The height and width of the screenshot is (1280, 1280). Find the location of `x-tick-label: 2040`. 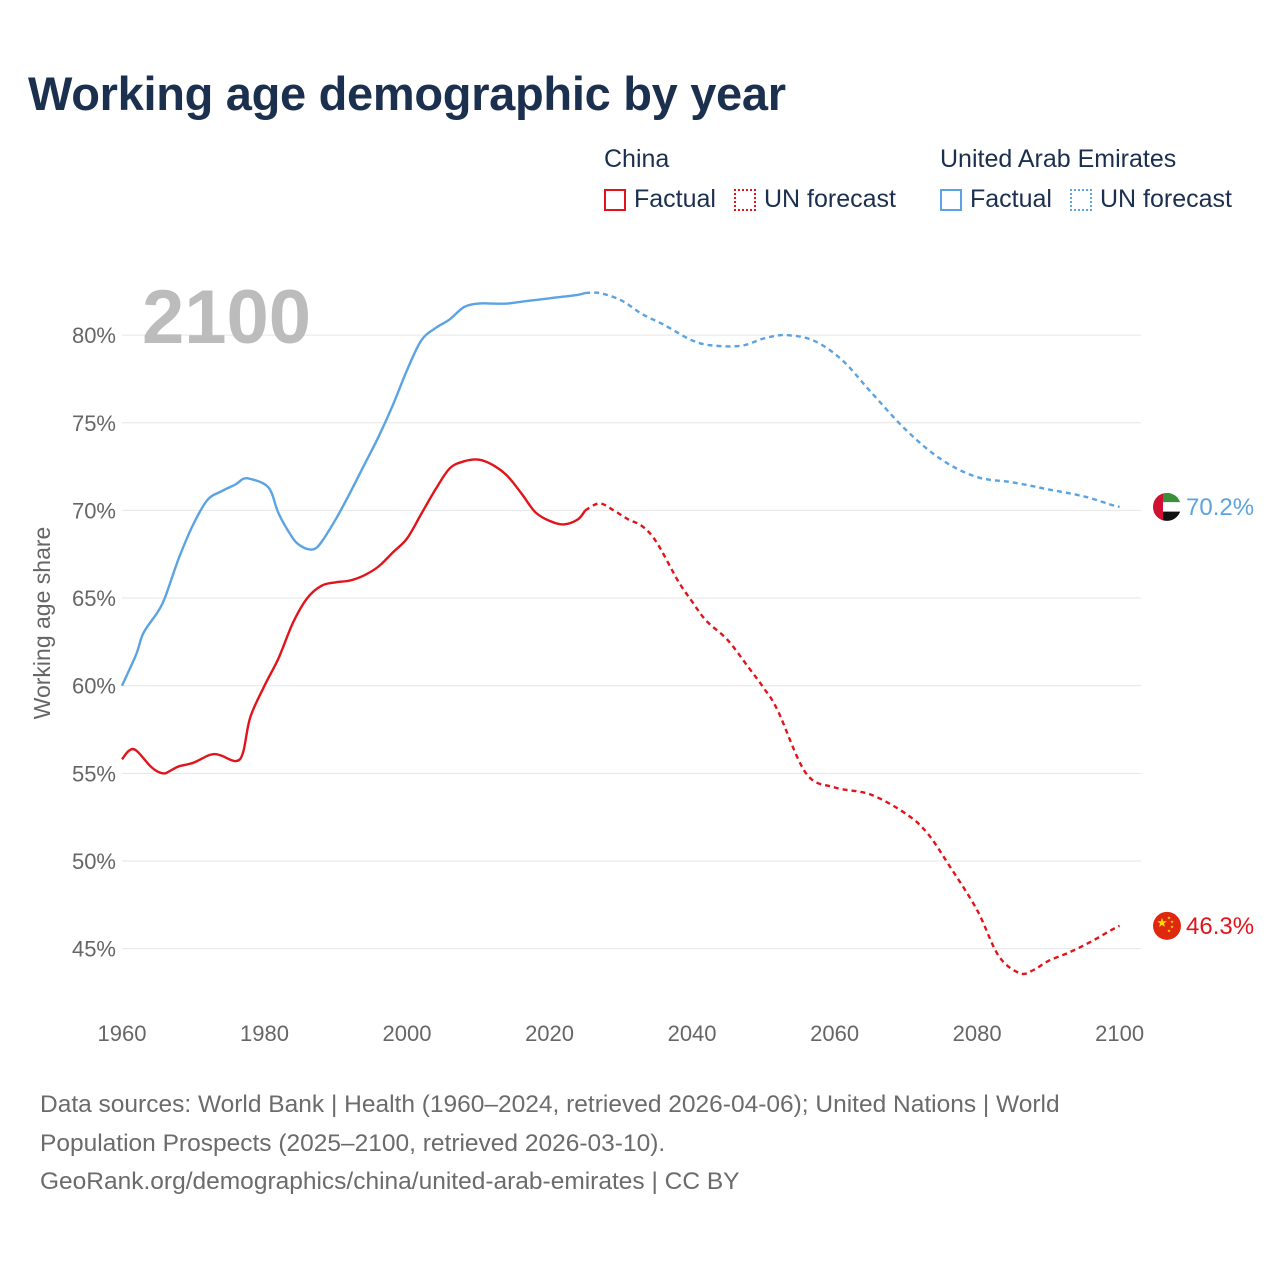

x-tick-label: 2040 is located at coordinates (692, 1033).